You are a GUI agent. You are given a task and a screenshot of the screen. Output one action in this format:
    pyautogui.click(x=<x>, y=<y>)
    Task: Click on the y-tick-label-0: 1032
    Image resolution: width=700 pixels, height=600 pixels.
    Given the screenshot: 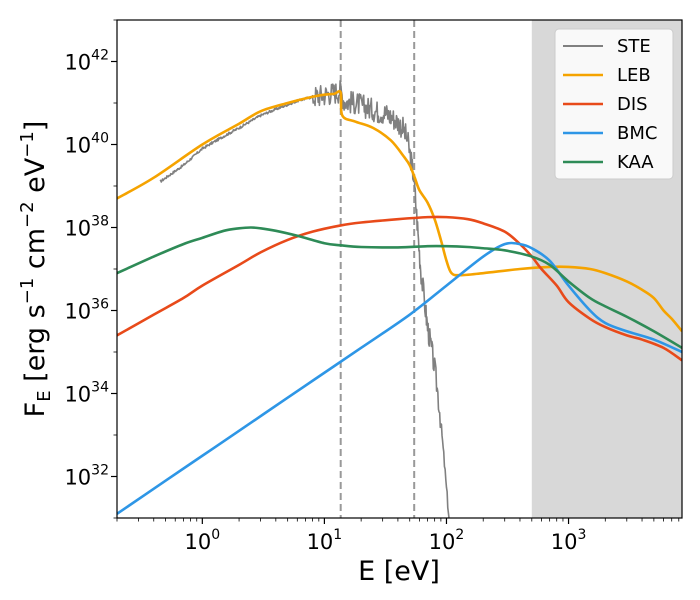 What is the action you would take?
    pyautogui.click(x=86, y=476)
    